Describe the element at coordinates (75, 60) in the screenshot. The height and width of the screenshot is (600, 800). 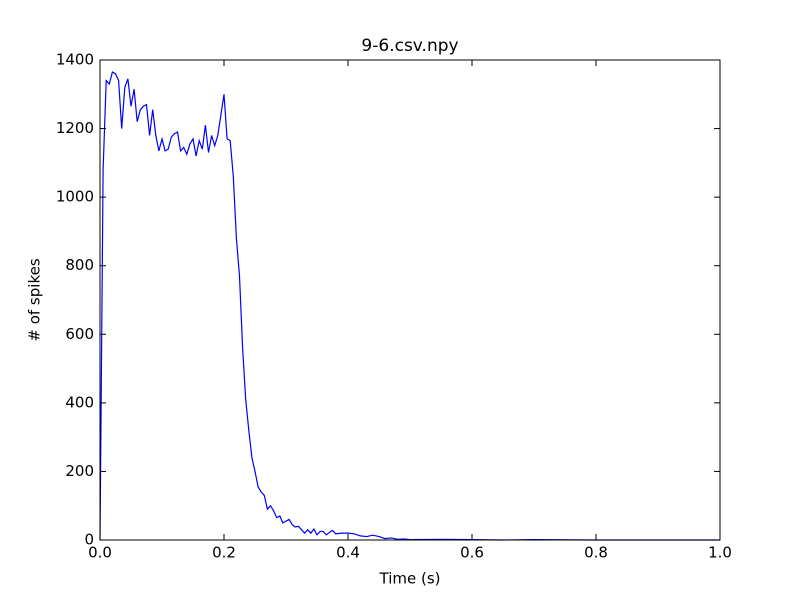
I see `y-tick-label: 1400` at that location.